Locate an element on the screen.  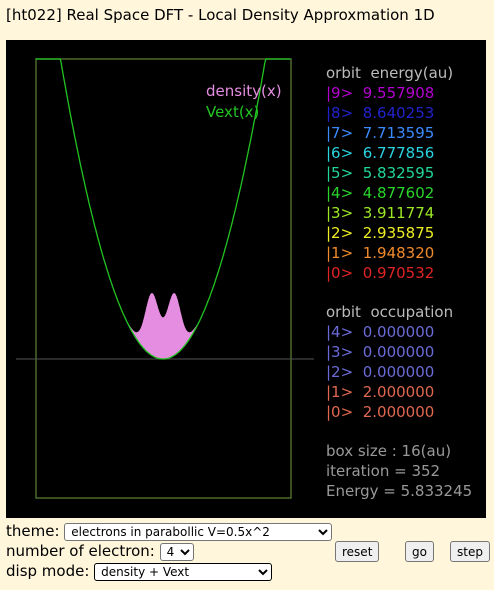
density-curve is located at coordinates (163, 326).